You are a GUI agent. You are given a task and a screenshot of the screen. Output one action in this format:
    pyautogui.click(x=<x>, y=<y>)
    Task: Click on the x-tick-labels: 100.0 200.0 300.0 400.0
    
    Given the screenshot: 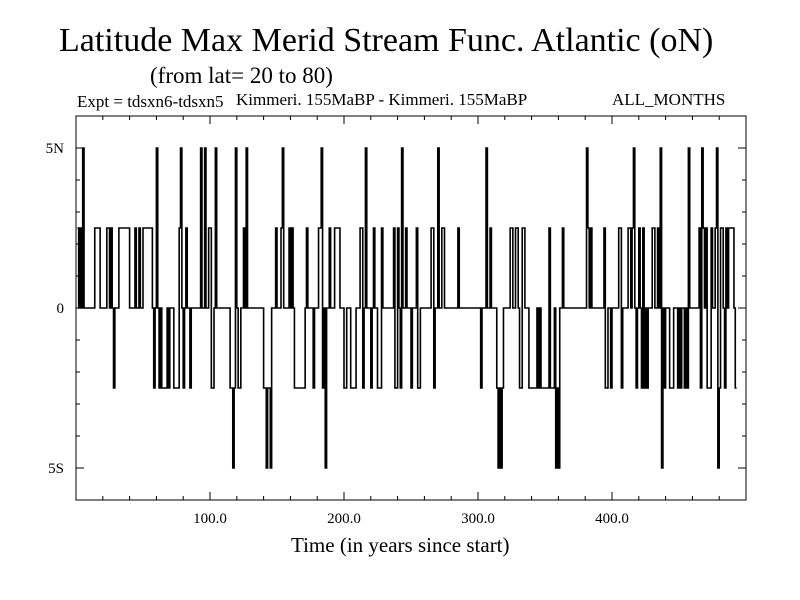 What is the action you would take?
    pyautogui.click(x=411, y=519)
    